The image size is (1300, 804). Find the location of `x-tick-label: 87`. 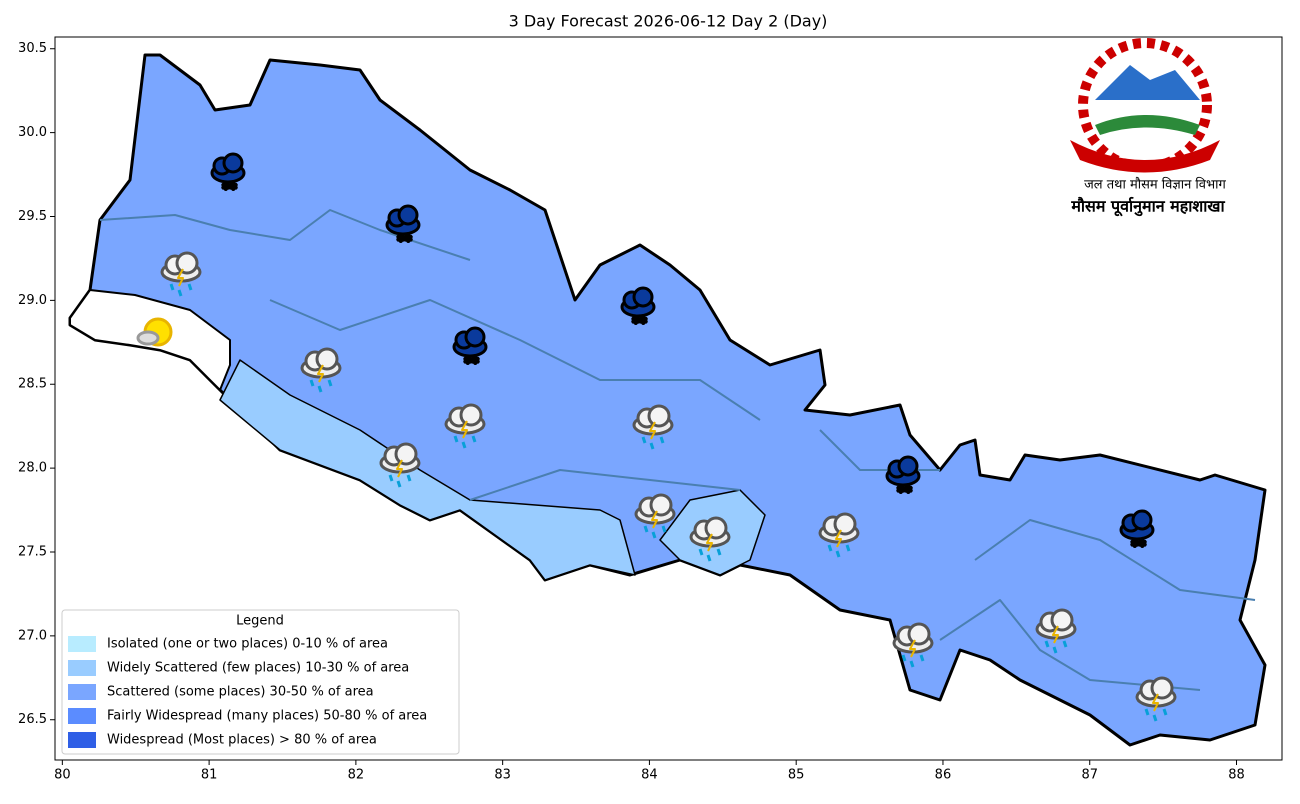

x-tick-label: 87 is located at coordinates (1089, 775).